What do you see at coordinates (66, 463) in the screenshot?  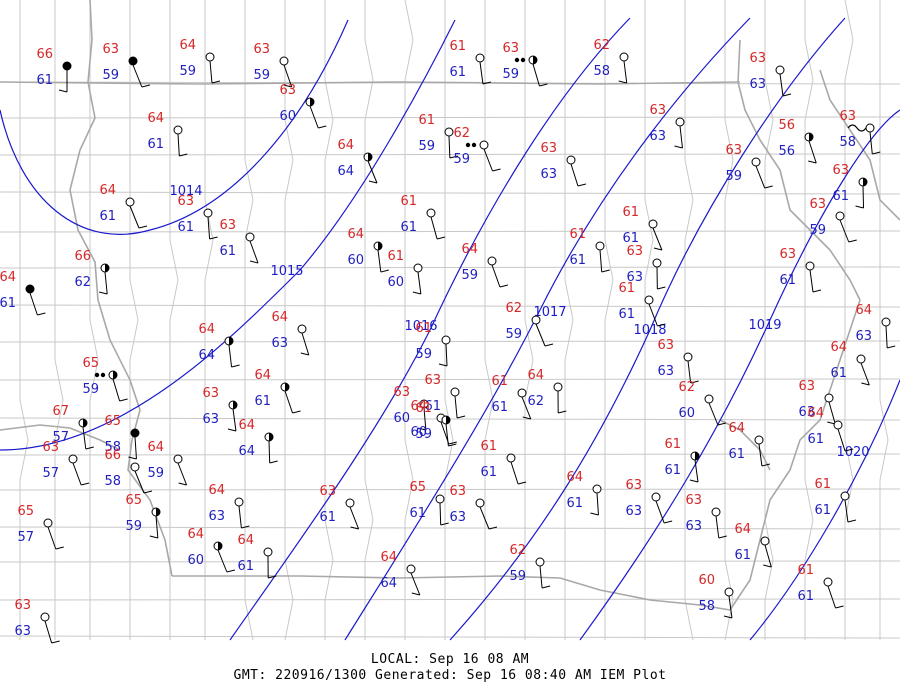 I see `station-plot: 63 57` at bounding box center [66, 463].